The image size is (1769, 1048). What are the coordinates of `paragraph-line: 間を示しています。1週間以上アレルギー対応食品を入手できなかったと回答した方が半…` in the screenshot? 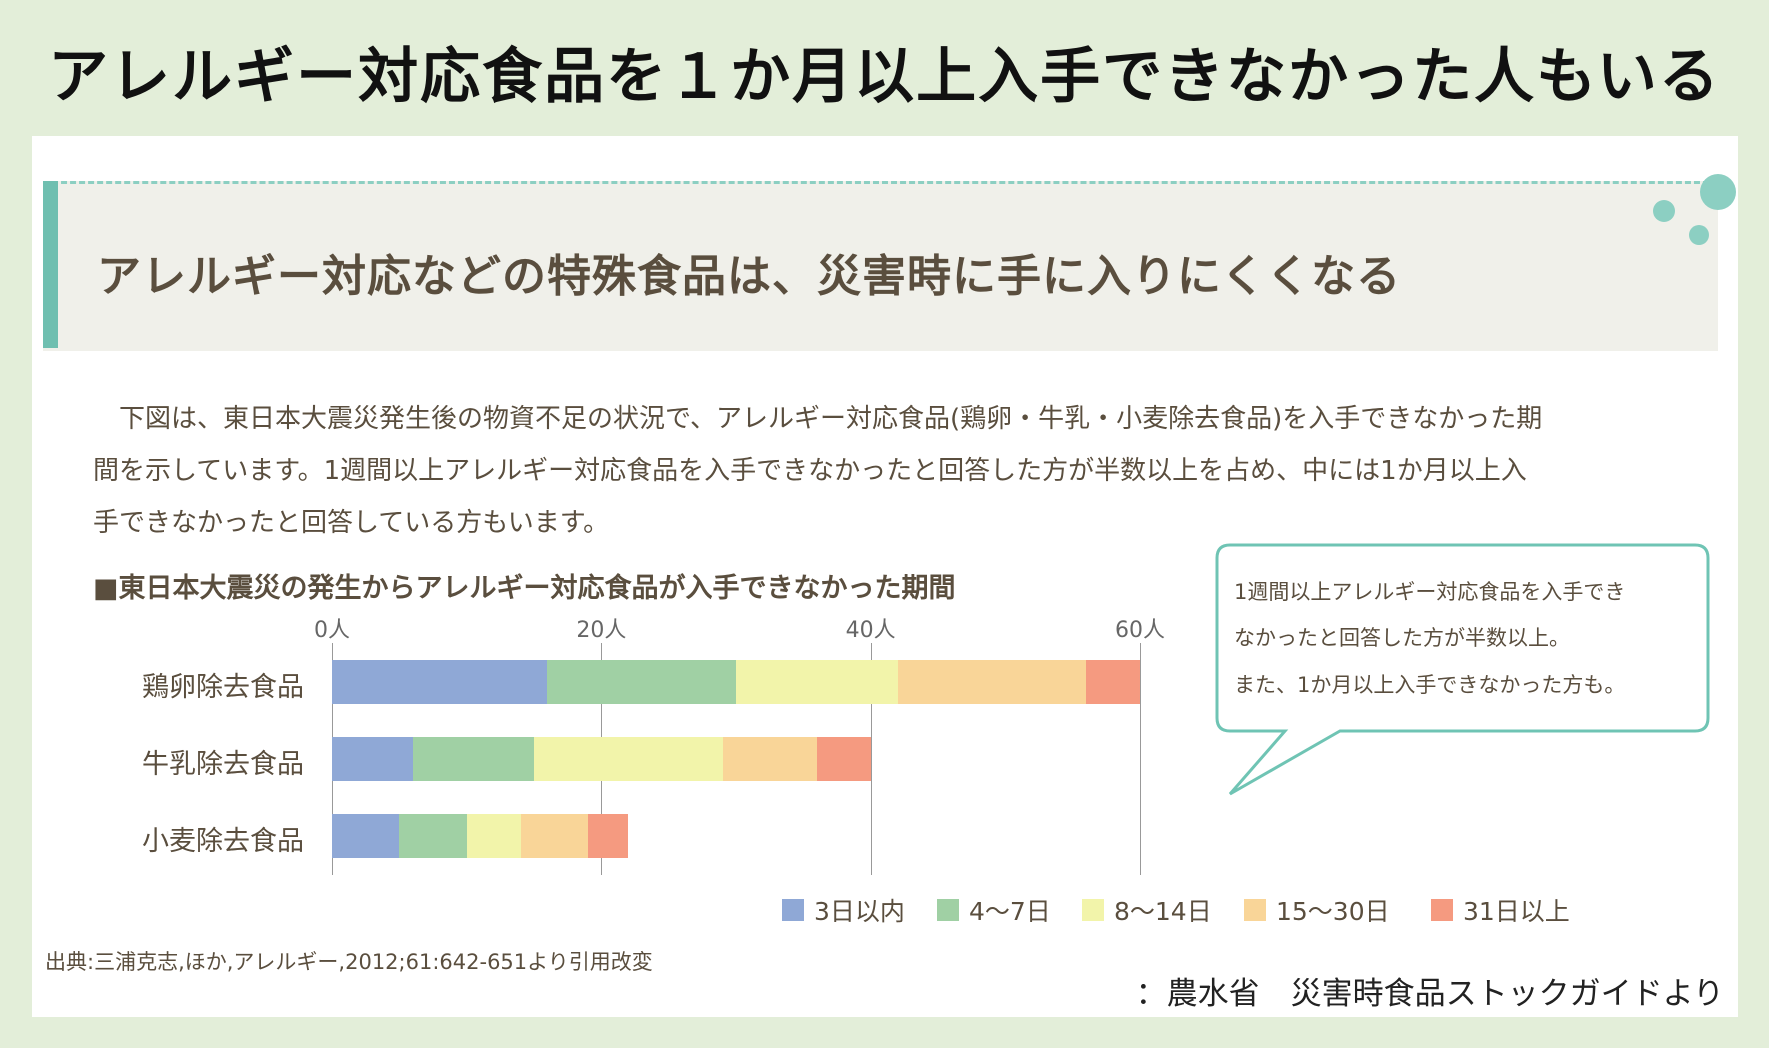 It's located at (810, 471).